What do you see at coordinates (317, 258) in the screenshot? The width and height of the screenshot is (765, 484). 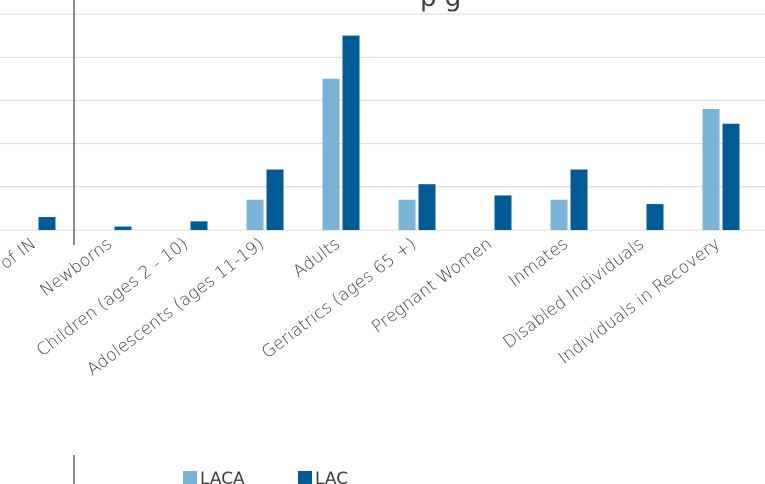 I see `category-label-4: Adults` at bounding box center [317, 258].